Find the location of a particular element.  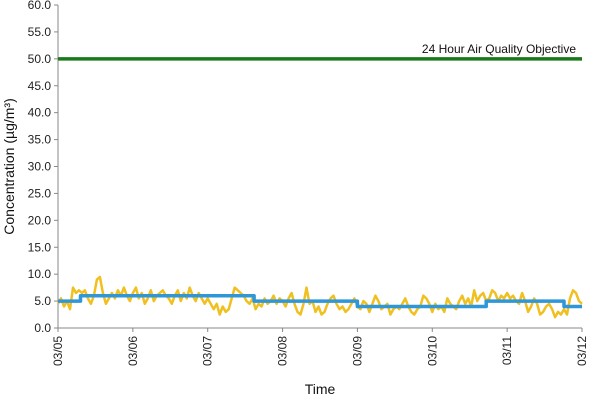

x-tick-label: 03/11 is located at coordinates (507, 350).